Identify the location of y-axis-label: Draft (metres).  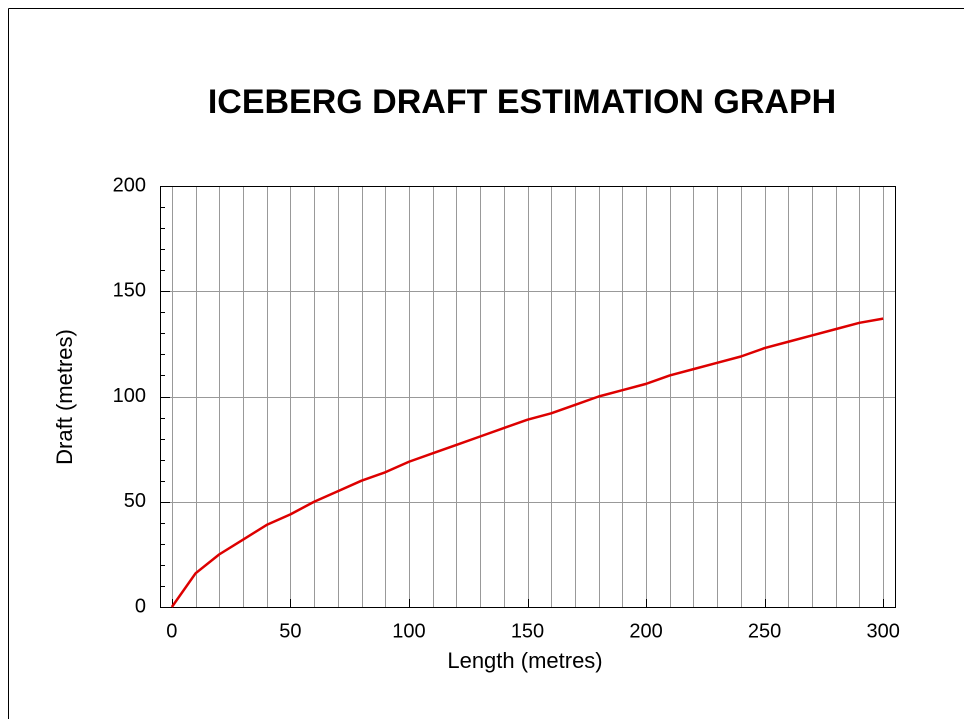
(64, 397).